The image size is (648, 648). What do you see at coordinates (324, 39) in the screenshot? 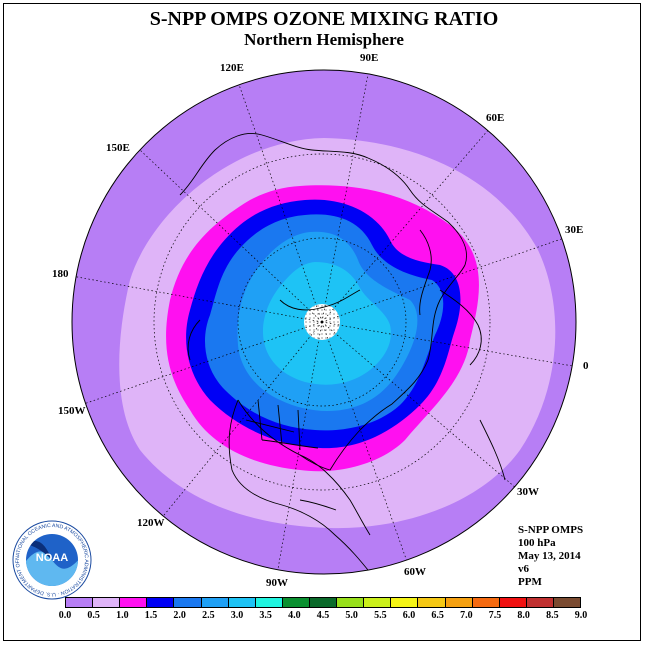
I see `map-subtitle: Northern Hemisphere` at bounding box center [324, 39].